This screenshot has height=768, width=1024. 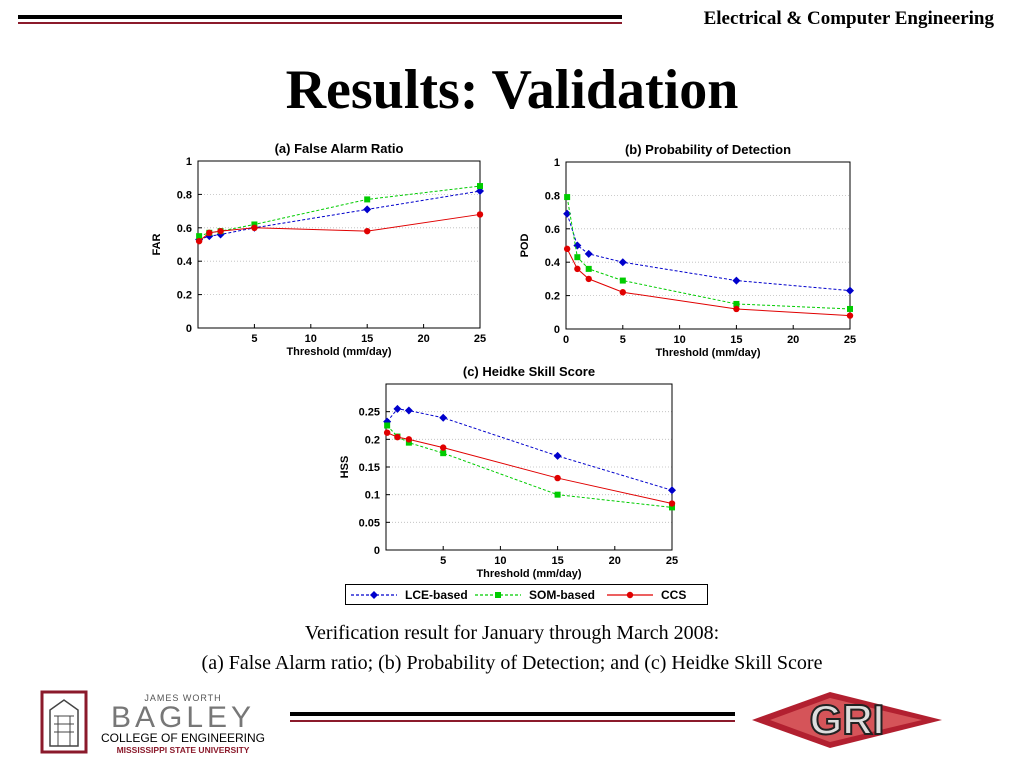 What do you see at coordinates (480, 339) in the screenshot?
I see `far-xtick-label: 25` at bounding box center [480, 339].